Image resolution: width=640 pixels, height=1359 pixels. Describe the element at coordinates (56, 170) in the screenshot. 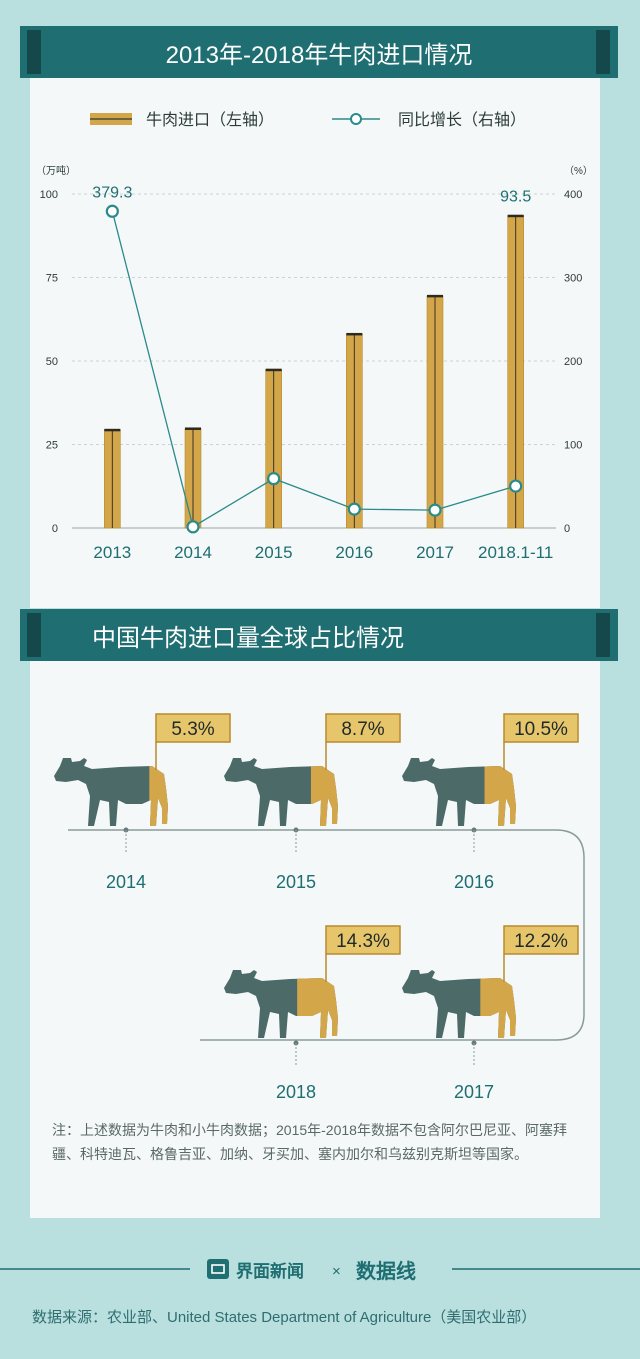

I see `left-axis-unit: （万吨）` at that location.